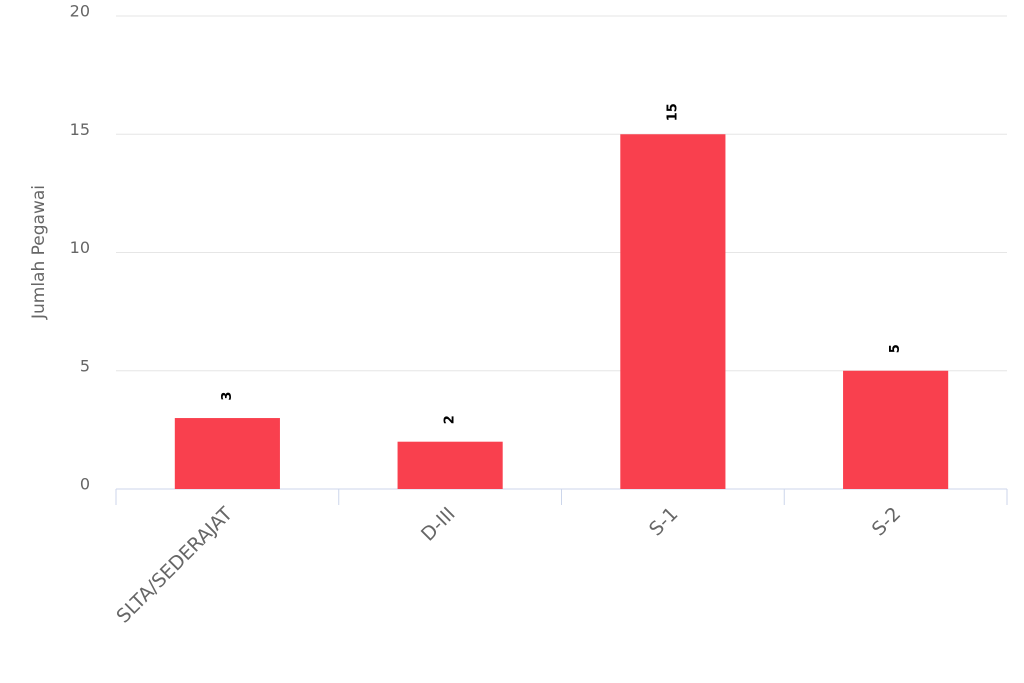  Describe the element at coordinates (39, 252) in the screenshot. I see `y-axis-title: Jumlah Pegawai` at that location.